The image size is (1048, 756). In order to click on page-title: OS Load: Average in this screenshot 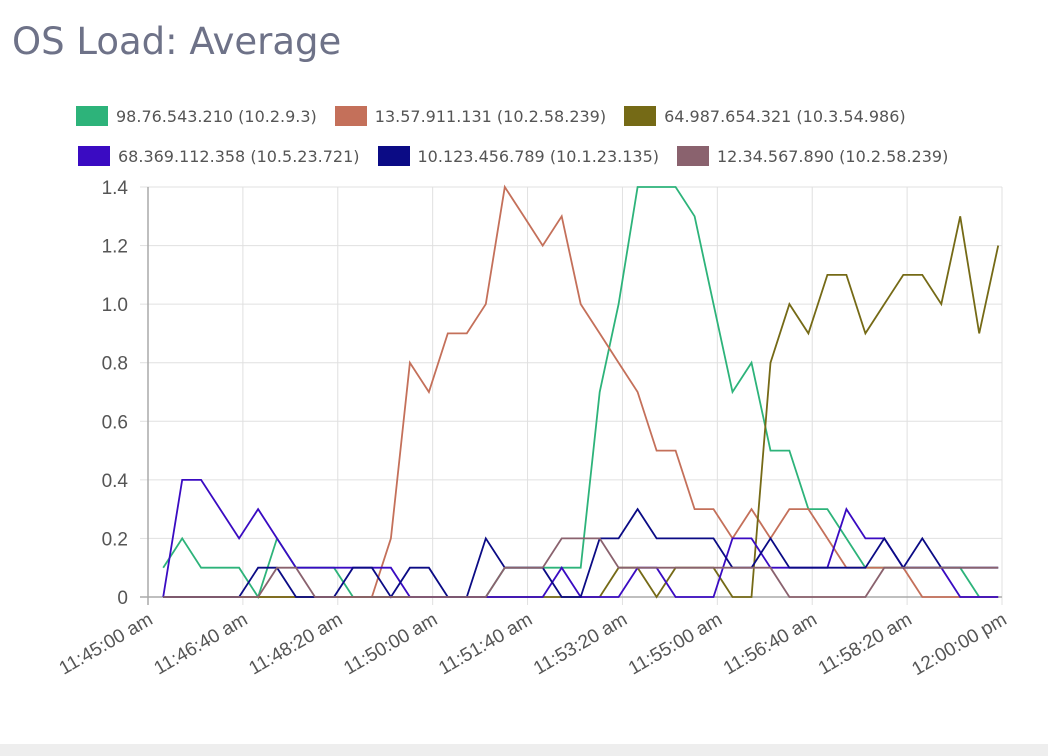, I will do `click(177, 41)`.